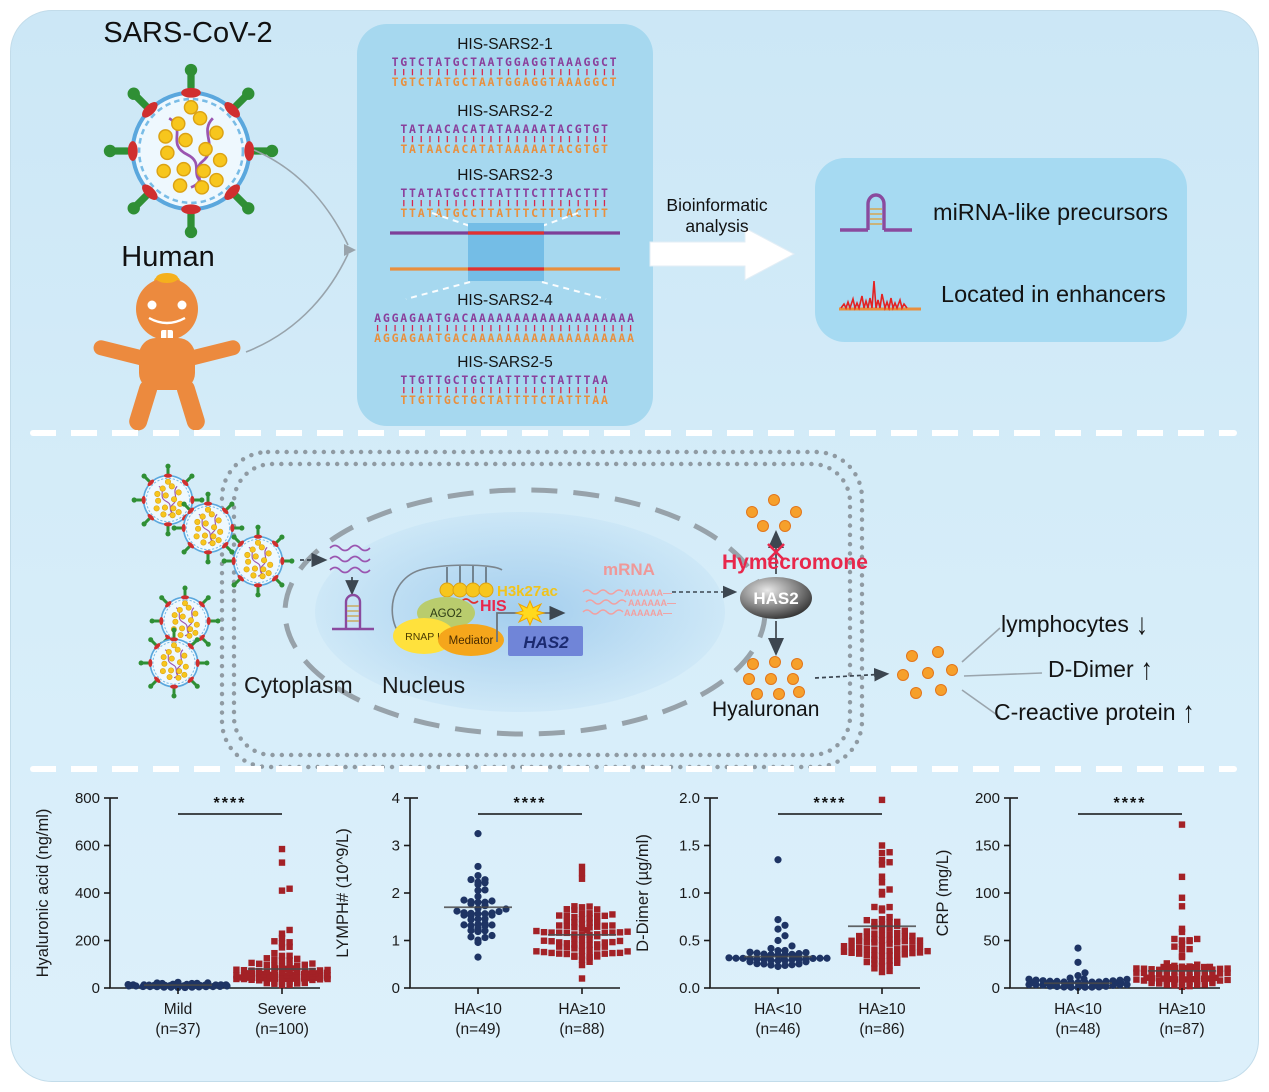 This screenshot has width=1269, height=1092. What do you see at coordinates (298, 685) in the screenshot?
I see `cytoplasm-label: Cytoplasm` at bounding box center [298, 685].